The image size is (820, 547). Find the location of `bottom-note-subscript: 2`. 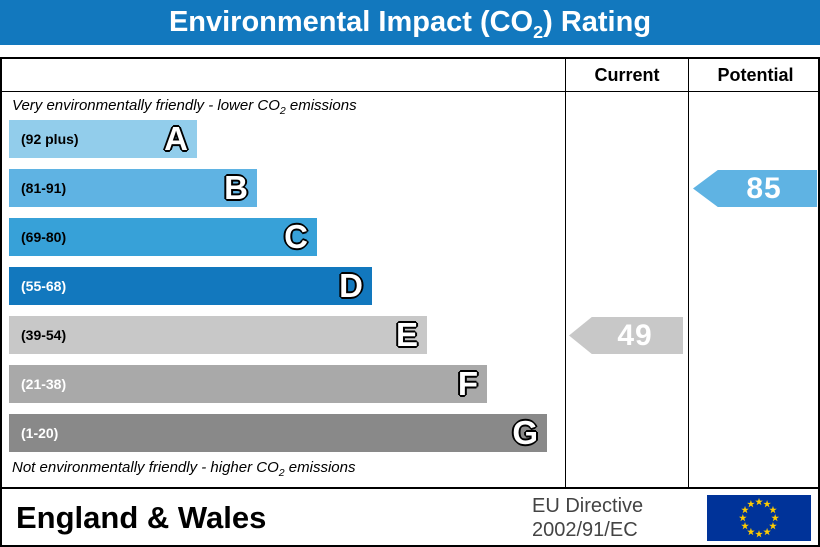

bottom-note-subscript: 2 is located at coordinates (281, 473).